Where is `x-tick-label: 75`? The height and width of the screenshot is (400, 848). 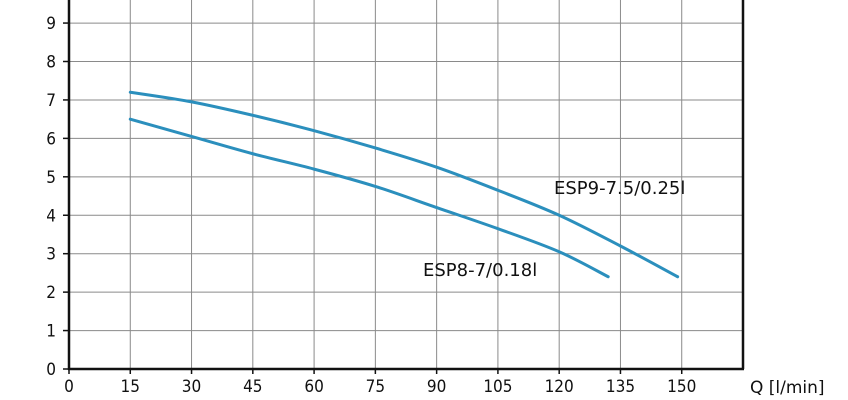
x-tick-label: 75 is located at coordinates (375, 387).